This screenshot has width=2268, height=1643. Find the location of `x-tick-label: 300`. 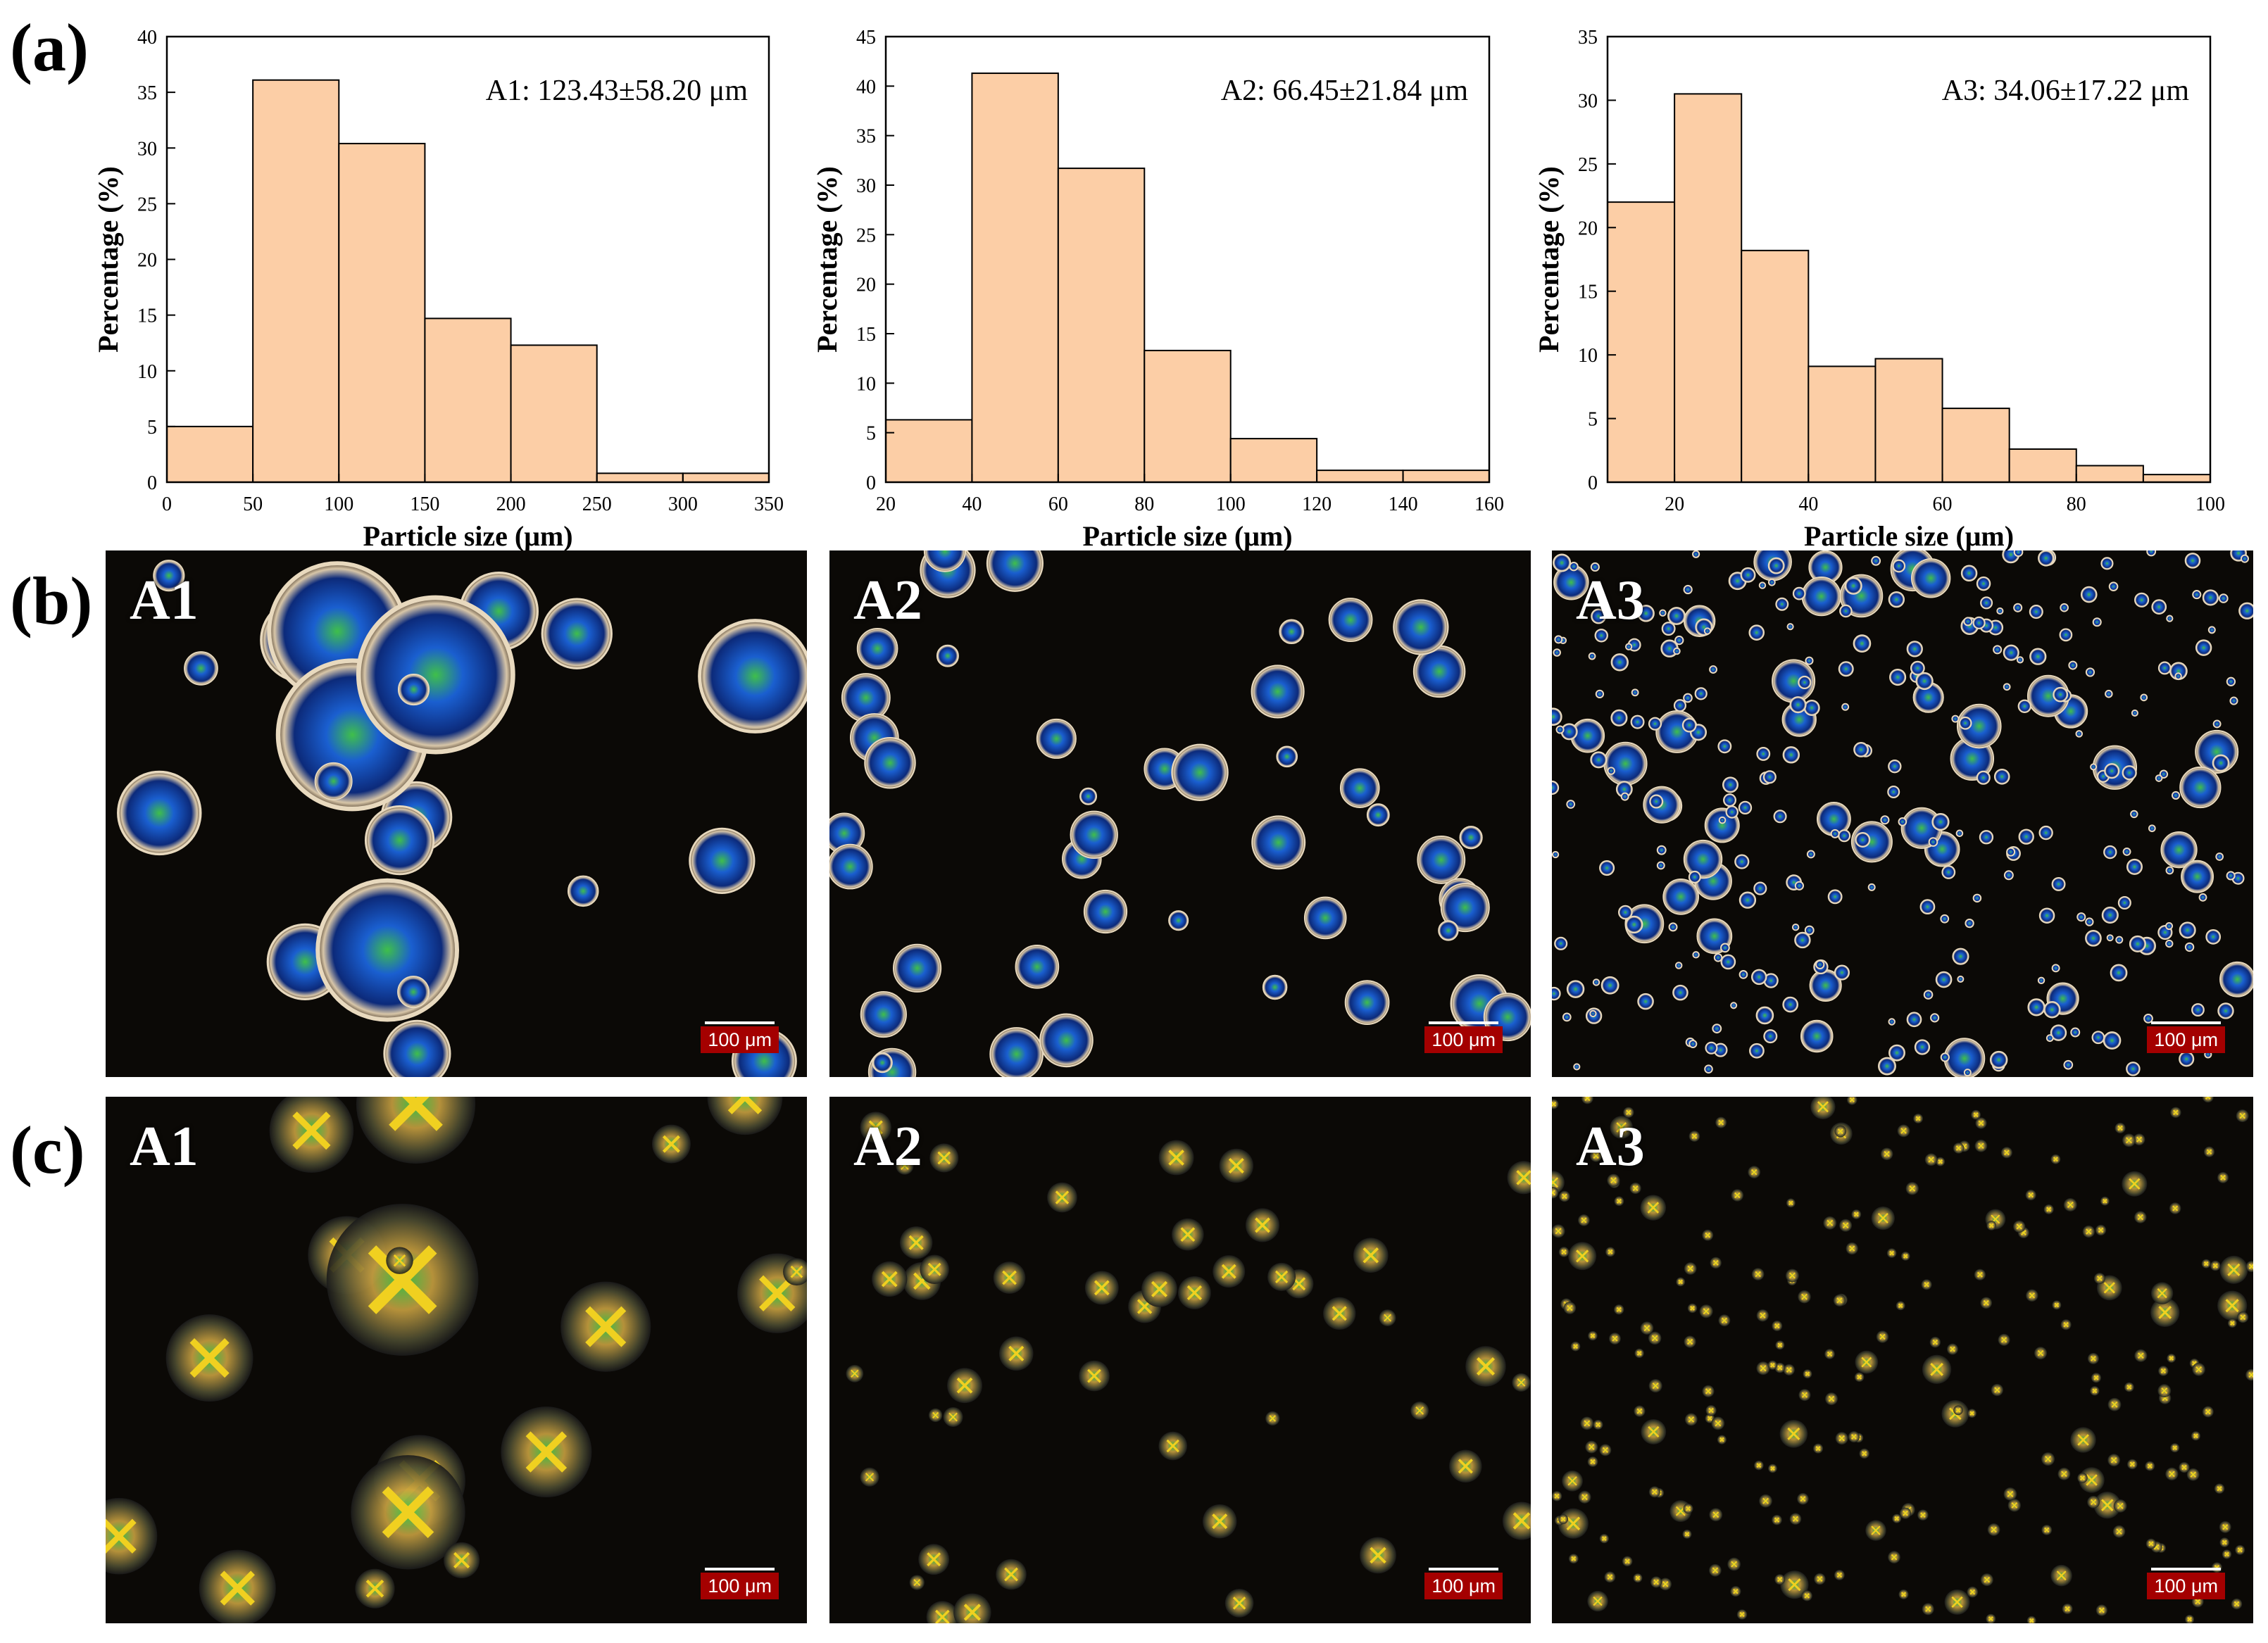

x-tick-label: 300 is located at coordinates (683, 504).